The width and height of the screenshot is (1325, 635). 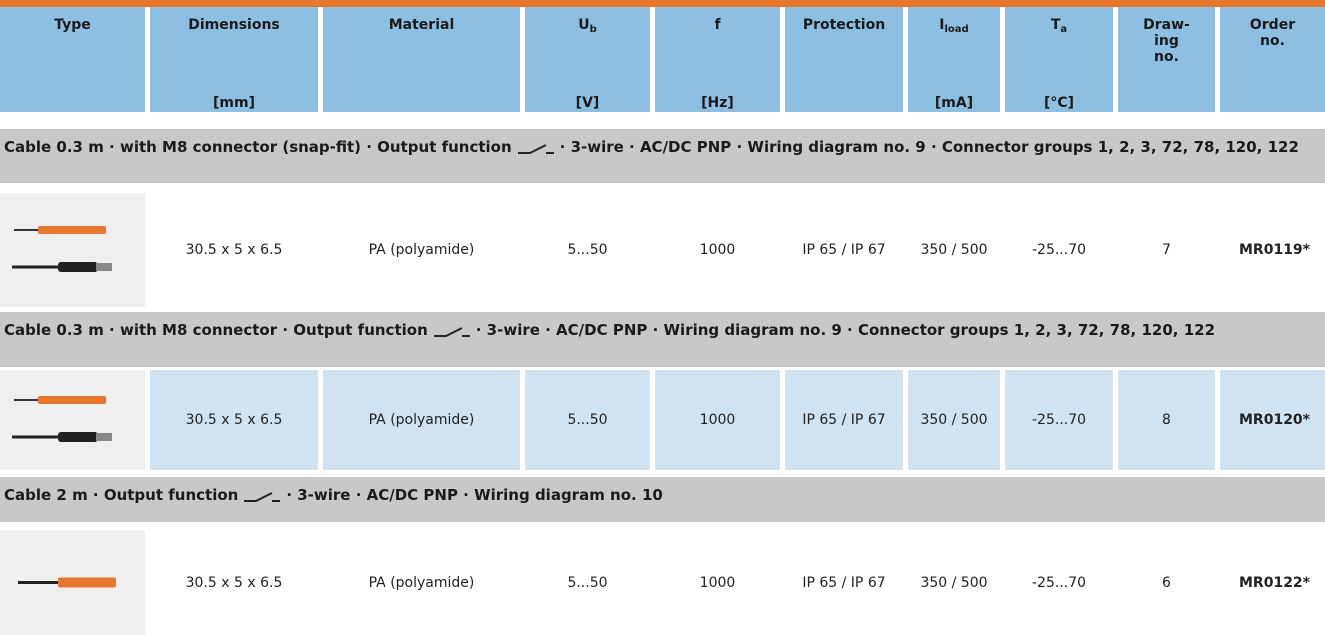 I want to click on header-line: Material, so click(x=421, y=25).